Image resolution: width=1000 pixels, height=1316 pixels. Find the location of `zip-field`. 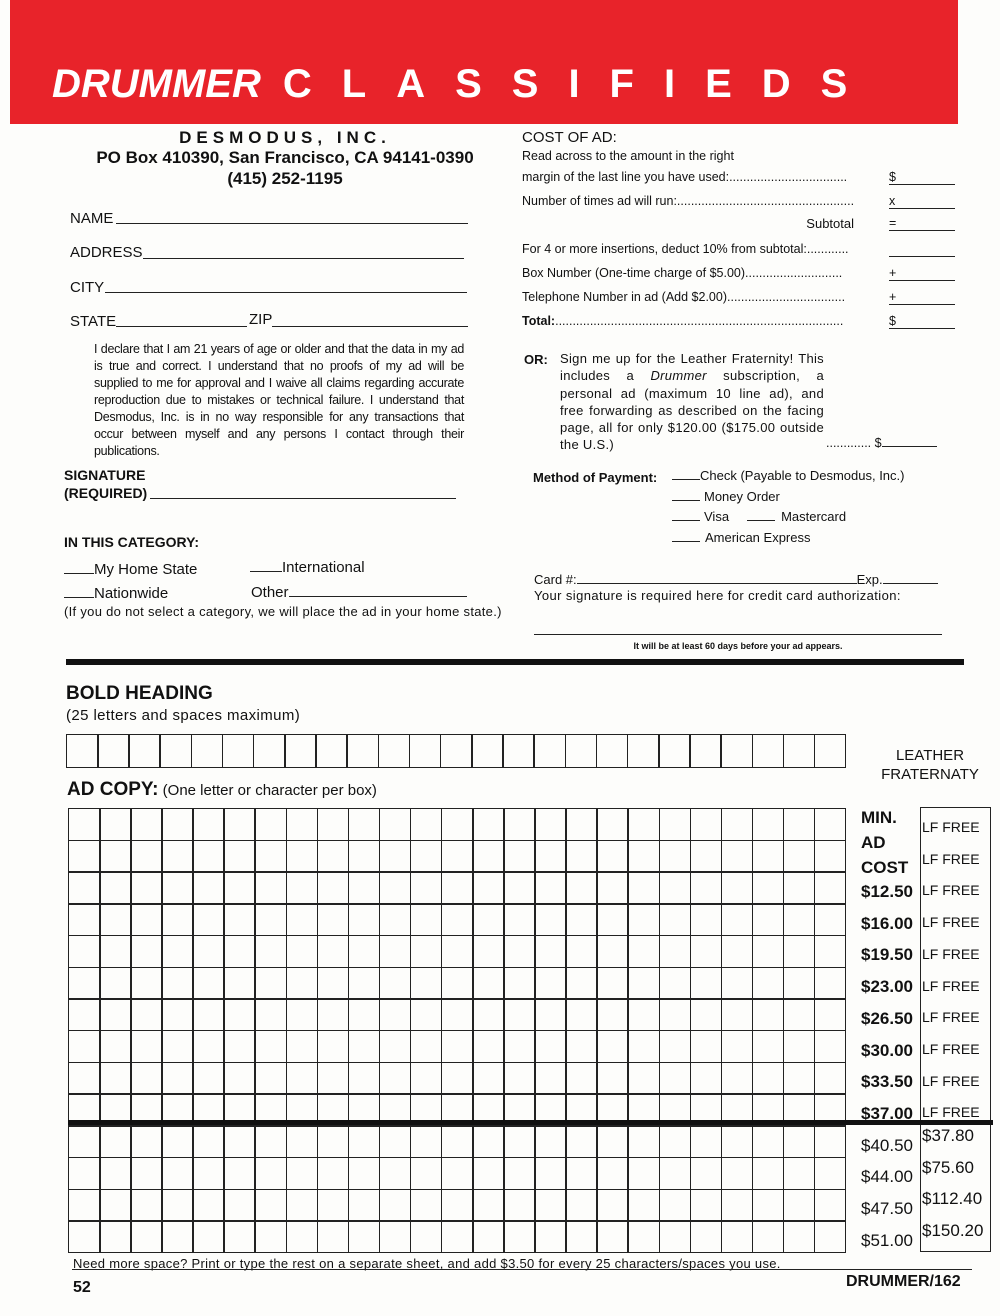

zip-field is located at coordinates (370, 319).